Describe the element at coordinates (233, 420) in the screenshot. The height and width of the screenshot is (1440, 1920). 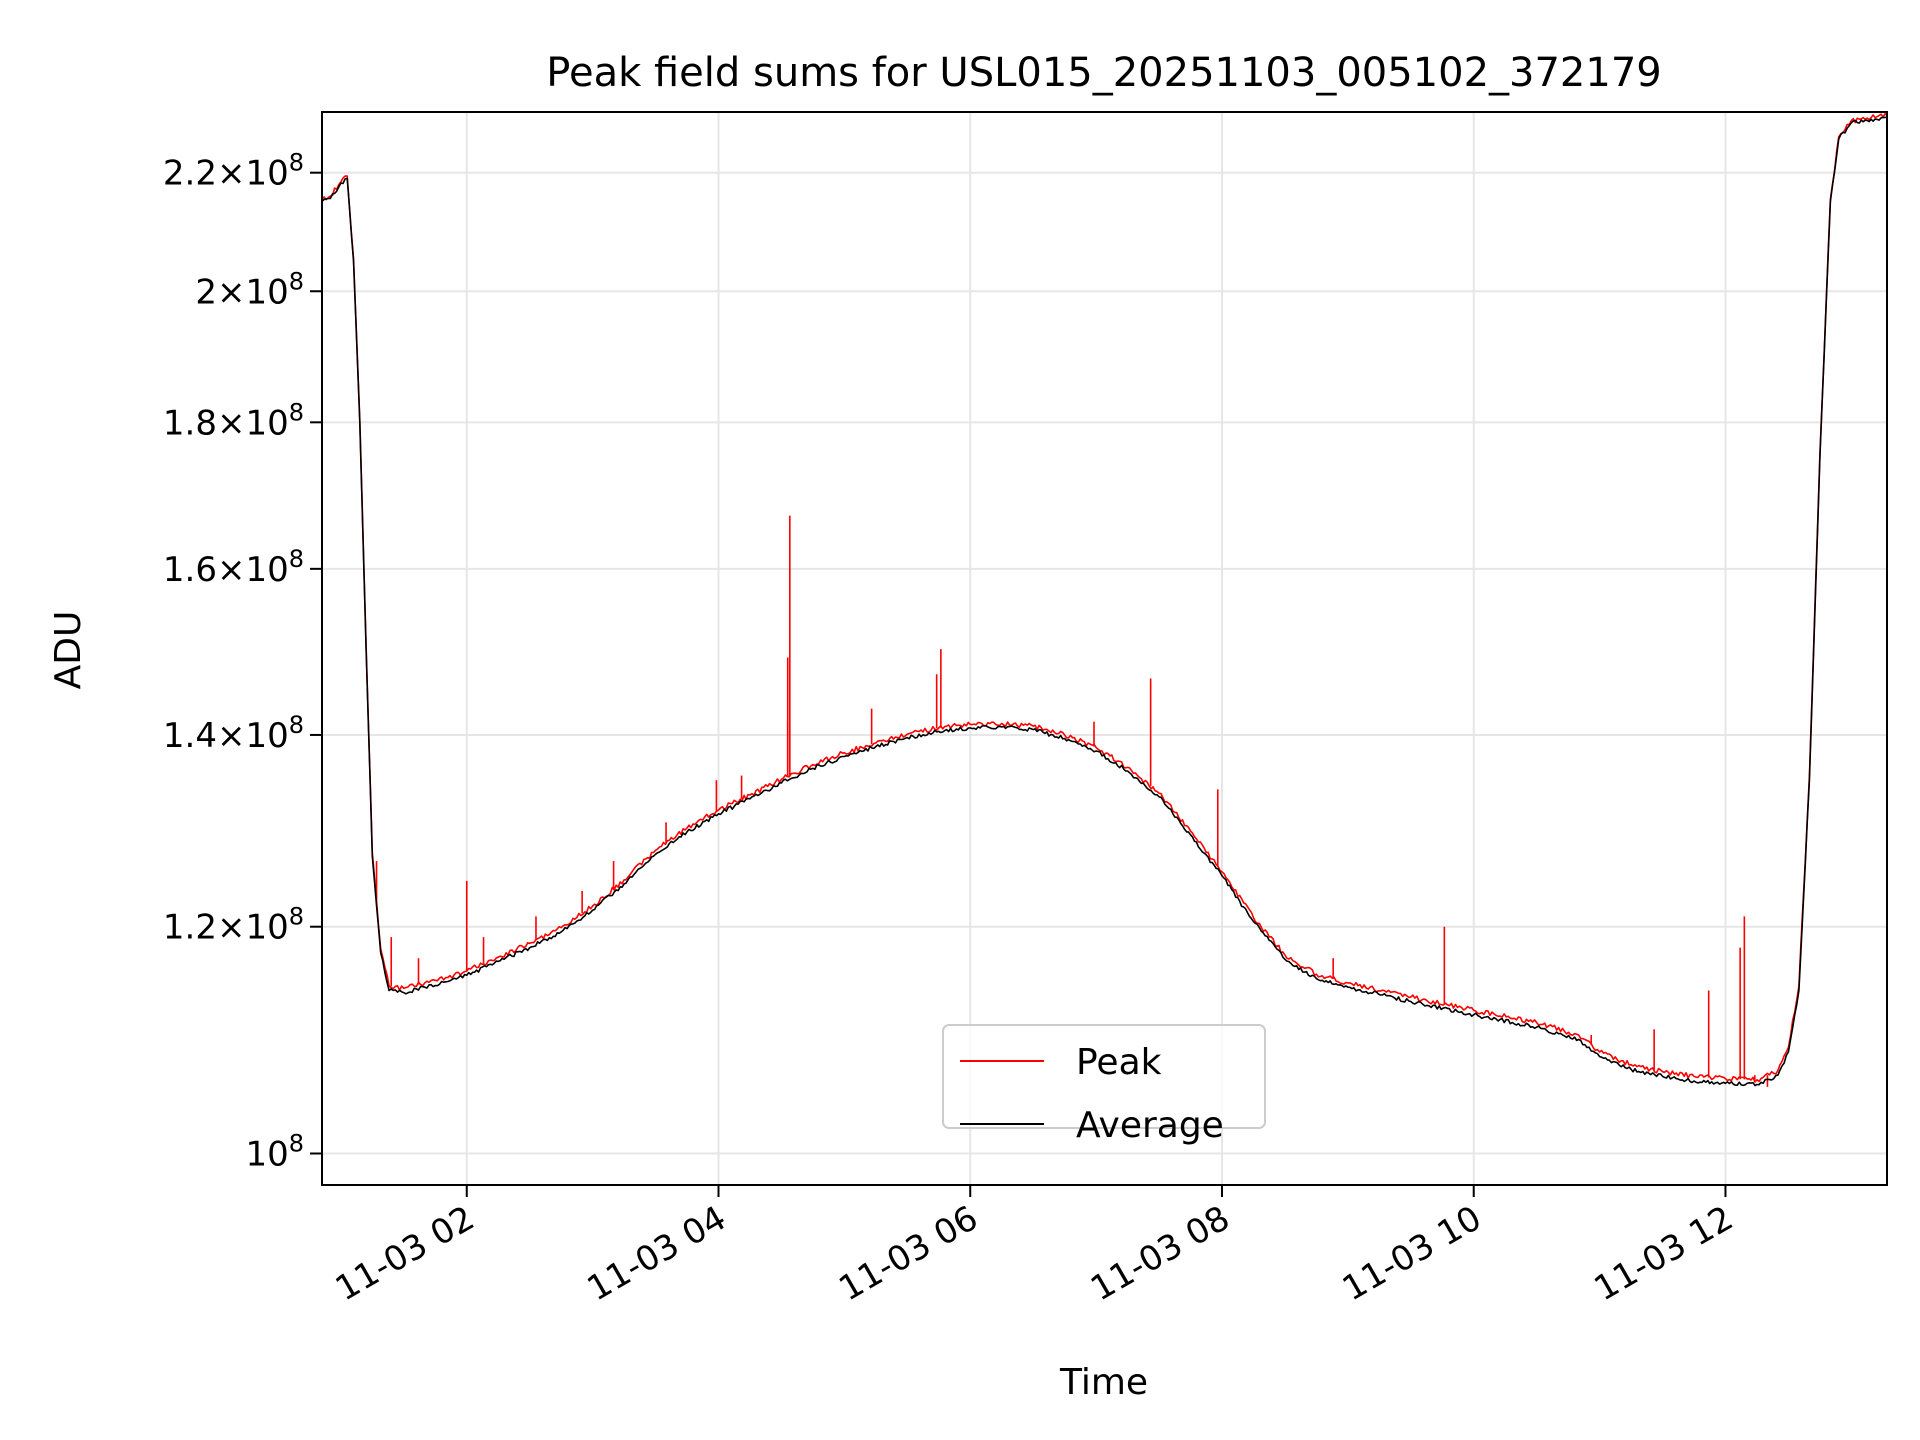
I see `y-tick-label: 1.8×108` at that location.